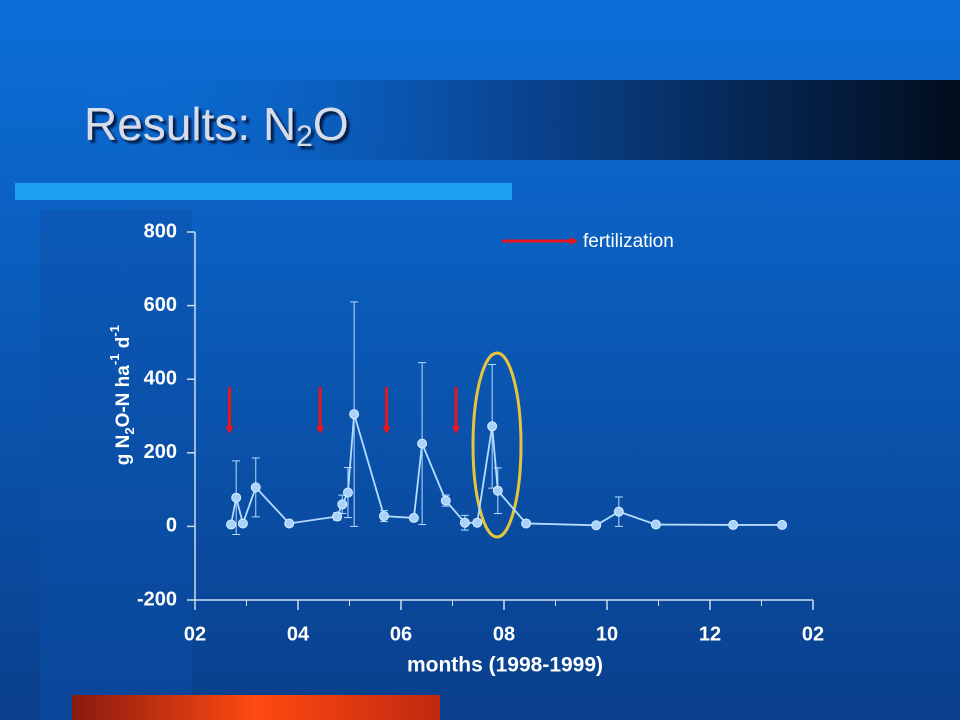 Image resolution: width=960 pixels, height=720 pixels. Describe the element at coordinates (497, 445) in the screenshot. I see `highlight-ellipse` at that location.